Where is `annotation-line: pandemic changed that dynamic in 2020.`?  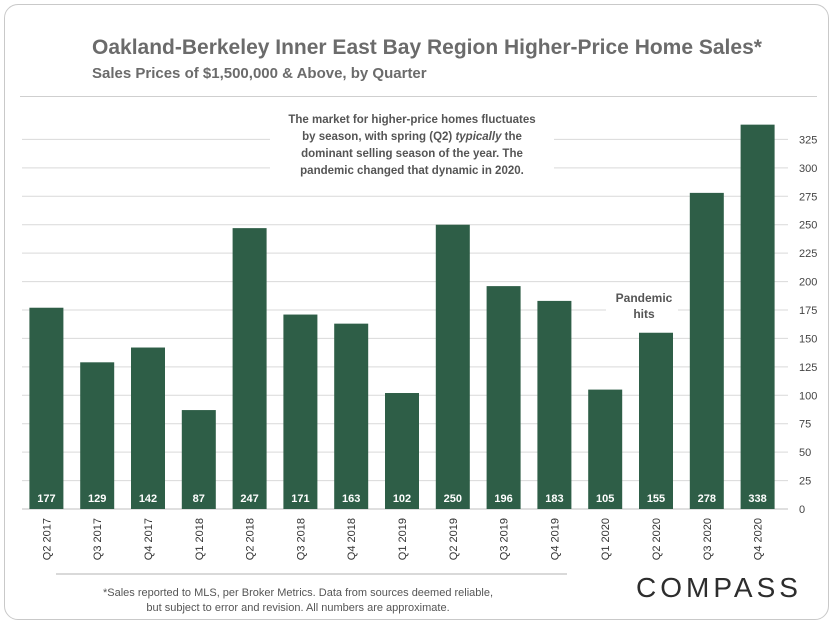
annotation-line: pandemic changed that dynamic in 2020. is located at coordinates (412, 171).